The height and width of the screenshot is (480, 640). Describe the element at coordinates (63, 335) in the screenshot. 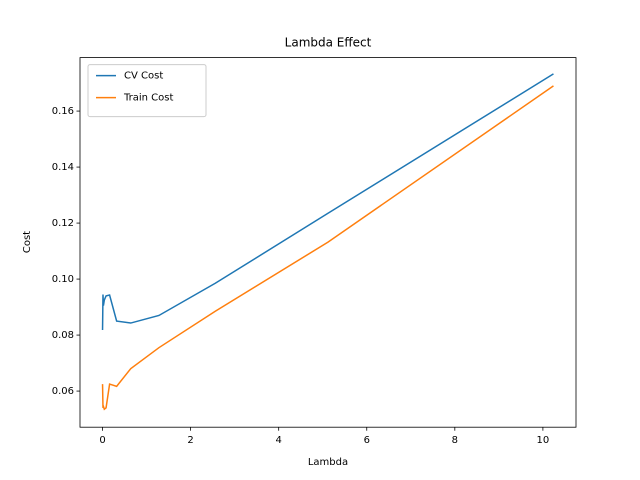

I see `y-tick-label: 0.08` at that location.